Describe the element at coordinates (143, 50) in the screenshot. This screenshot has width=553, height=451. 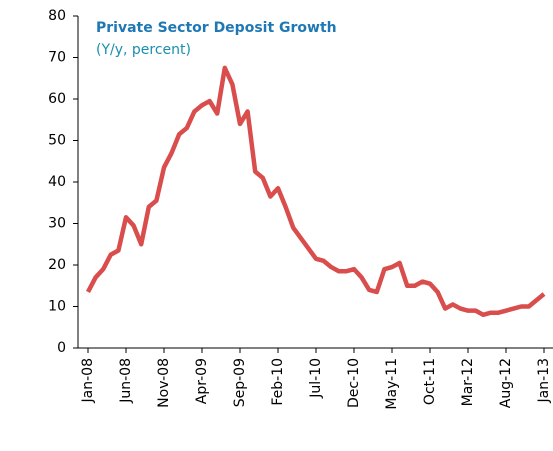
I see `chart-subtitle: (Y/y, percent)` at that location.